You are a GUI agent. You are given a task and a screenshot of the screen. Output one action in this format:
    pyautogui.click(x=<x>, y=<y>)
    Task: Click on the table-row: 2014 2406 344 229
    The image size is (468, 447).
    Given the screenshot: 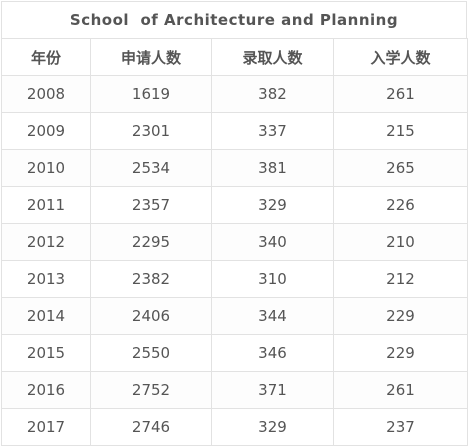 What is the action you would take?
    pyautogui.click(x=234, y=316)
    